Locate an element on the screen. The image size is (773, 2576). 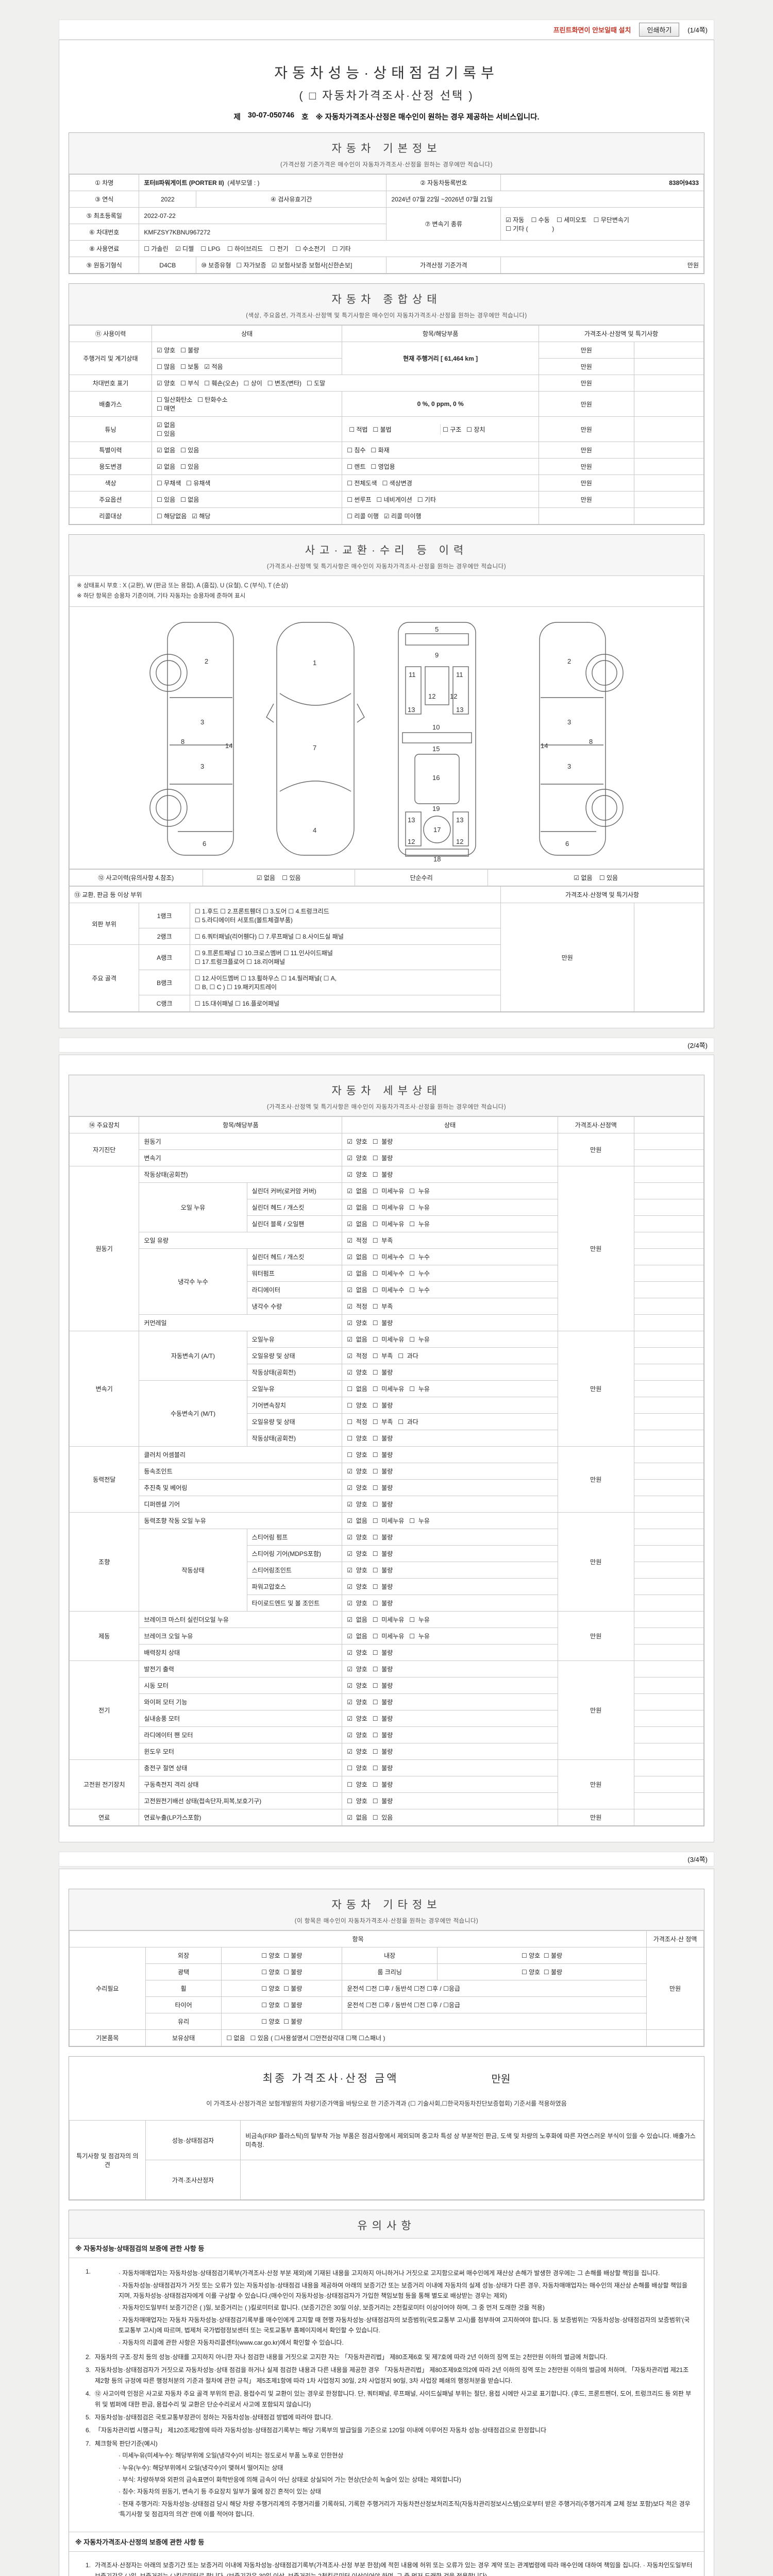
item-group-label: 작동상태 is located at coordinates (193, 1570).